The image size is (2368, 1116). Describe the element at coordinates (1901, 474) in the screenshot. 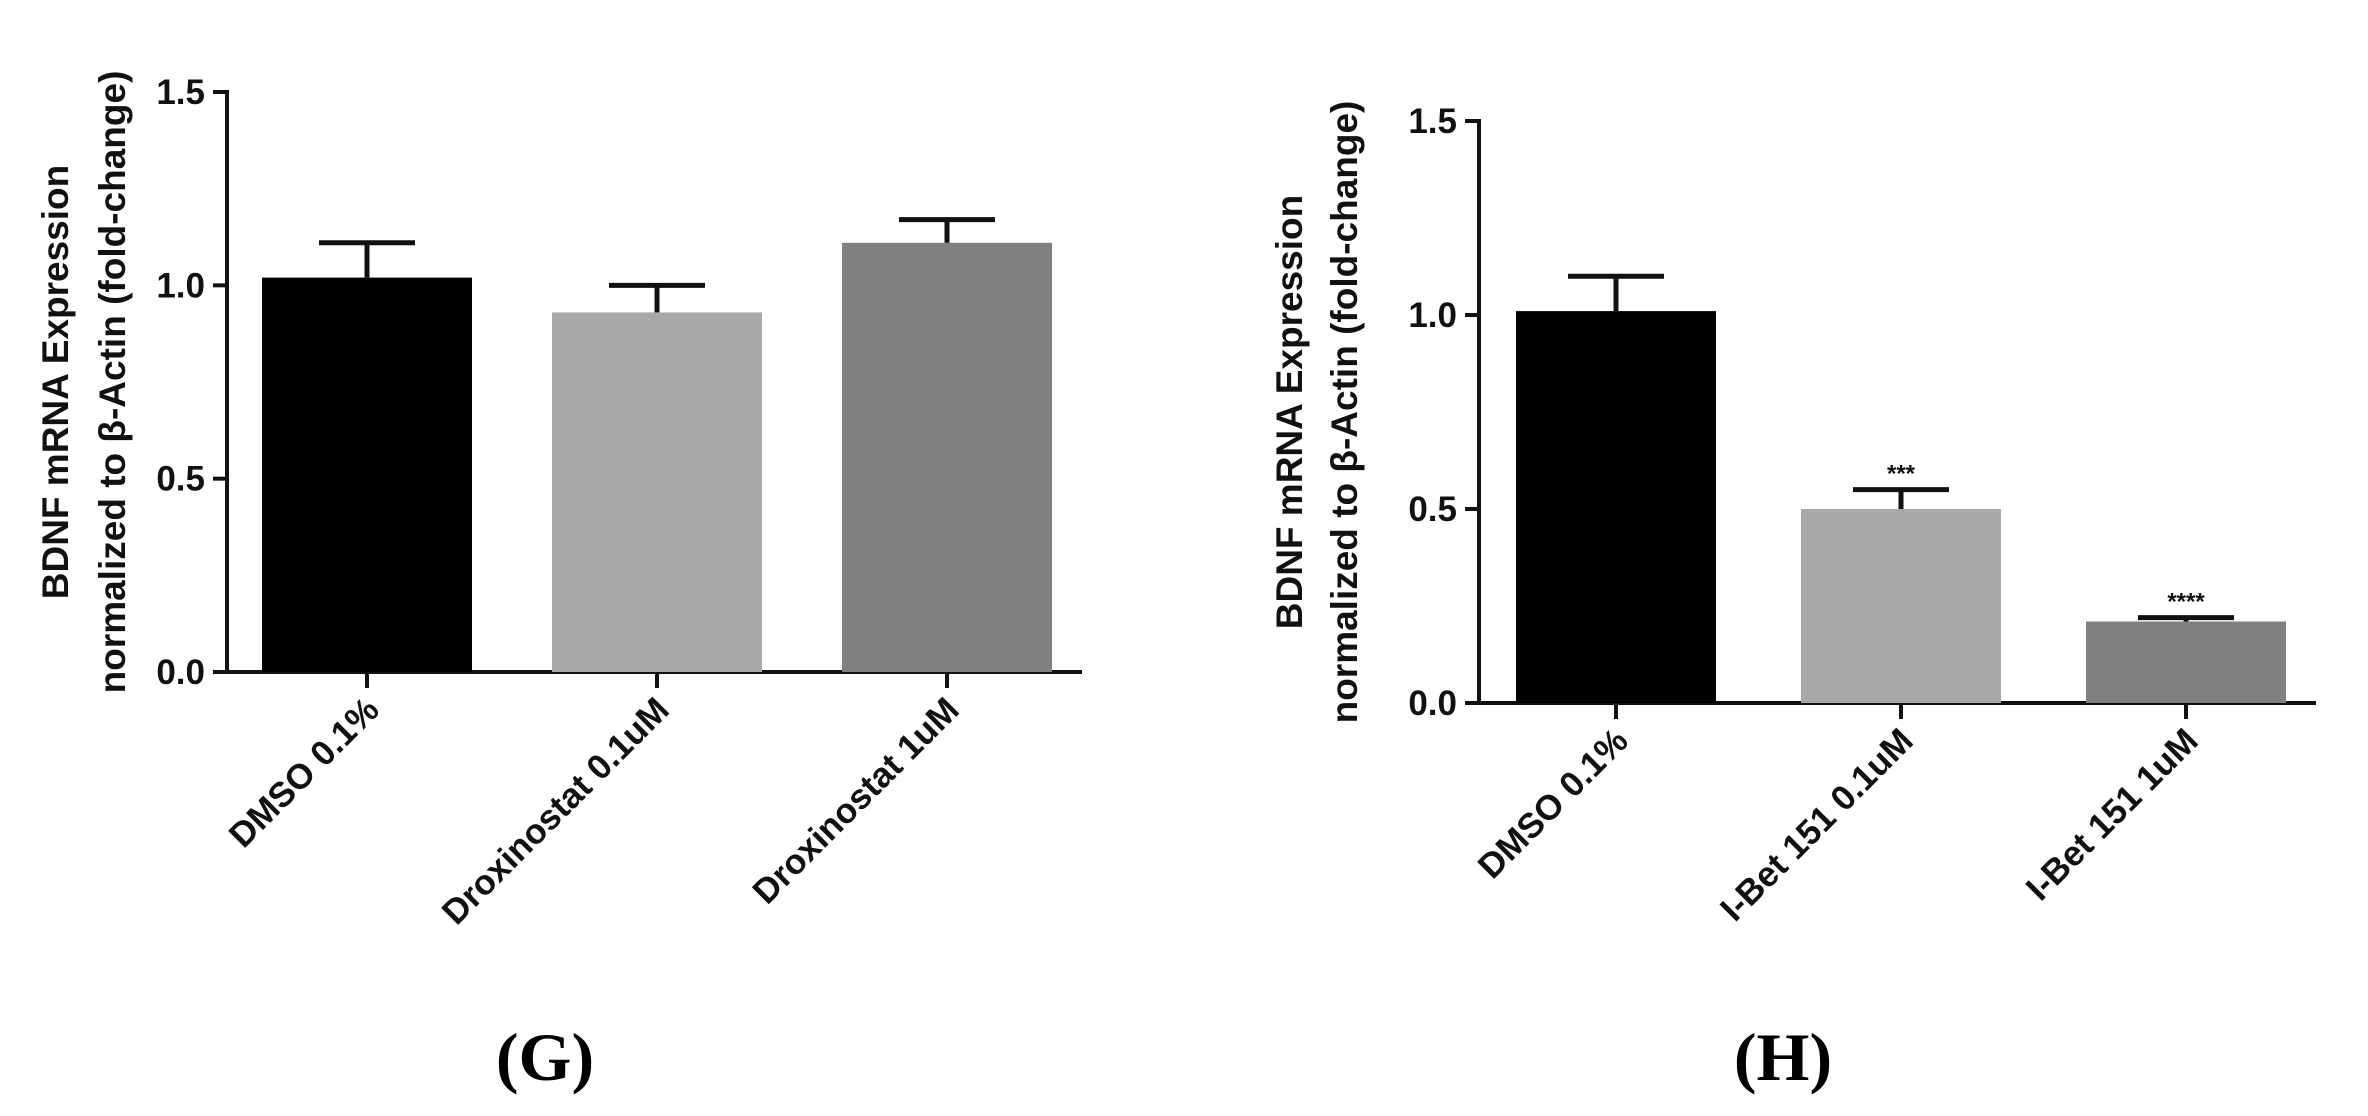

I see `significance-label: ***` at that location.